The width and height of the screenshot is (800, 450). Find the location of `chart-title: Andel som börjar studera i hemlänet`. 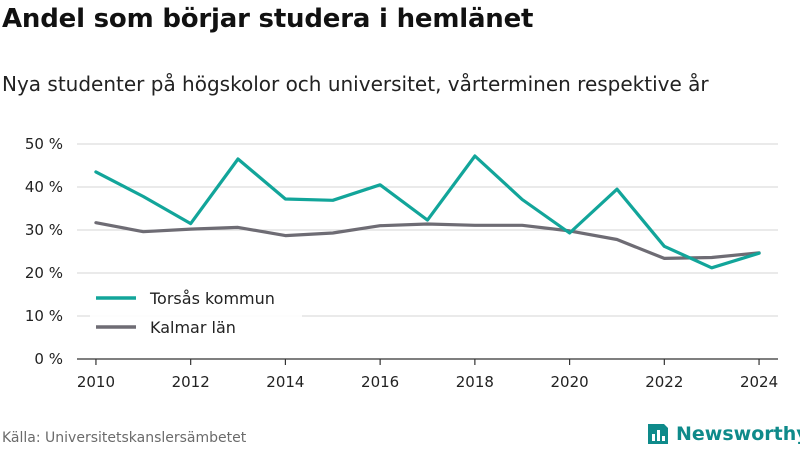

chart-title: Andel som börjar studera i hemlänet is located at coordinates (268, 19).